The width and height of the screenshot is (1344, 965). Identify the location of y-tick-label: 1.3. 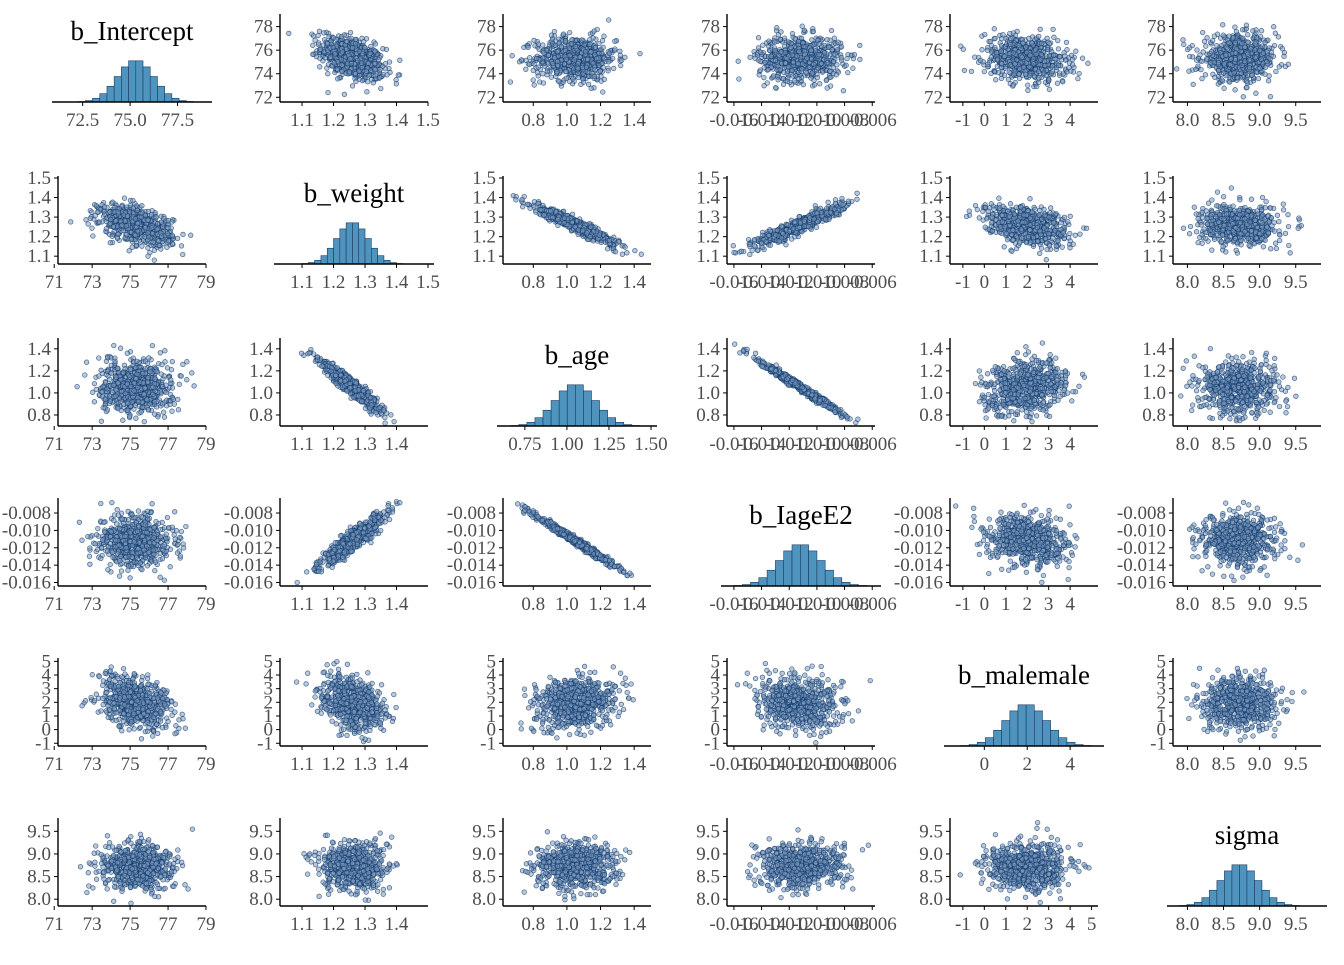
(484, 217).